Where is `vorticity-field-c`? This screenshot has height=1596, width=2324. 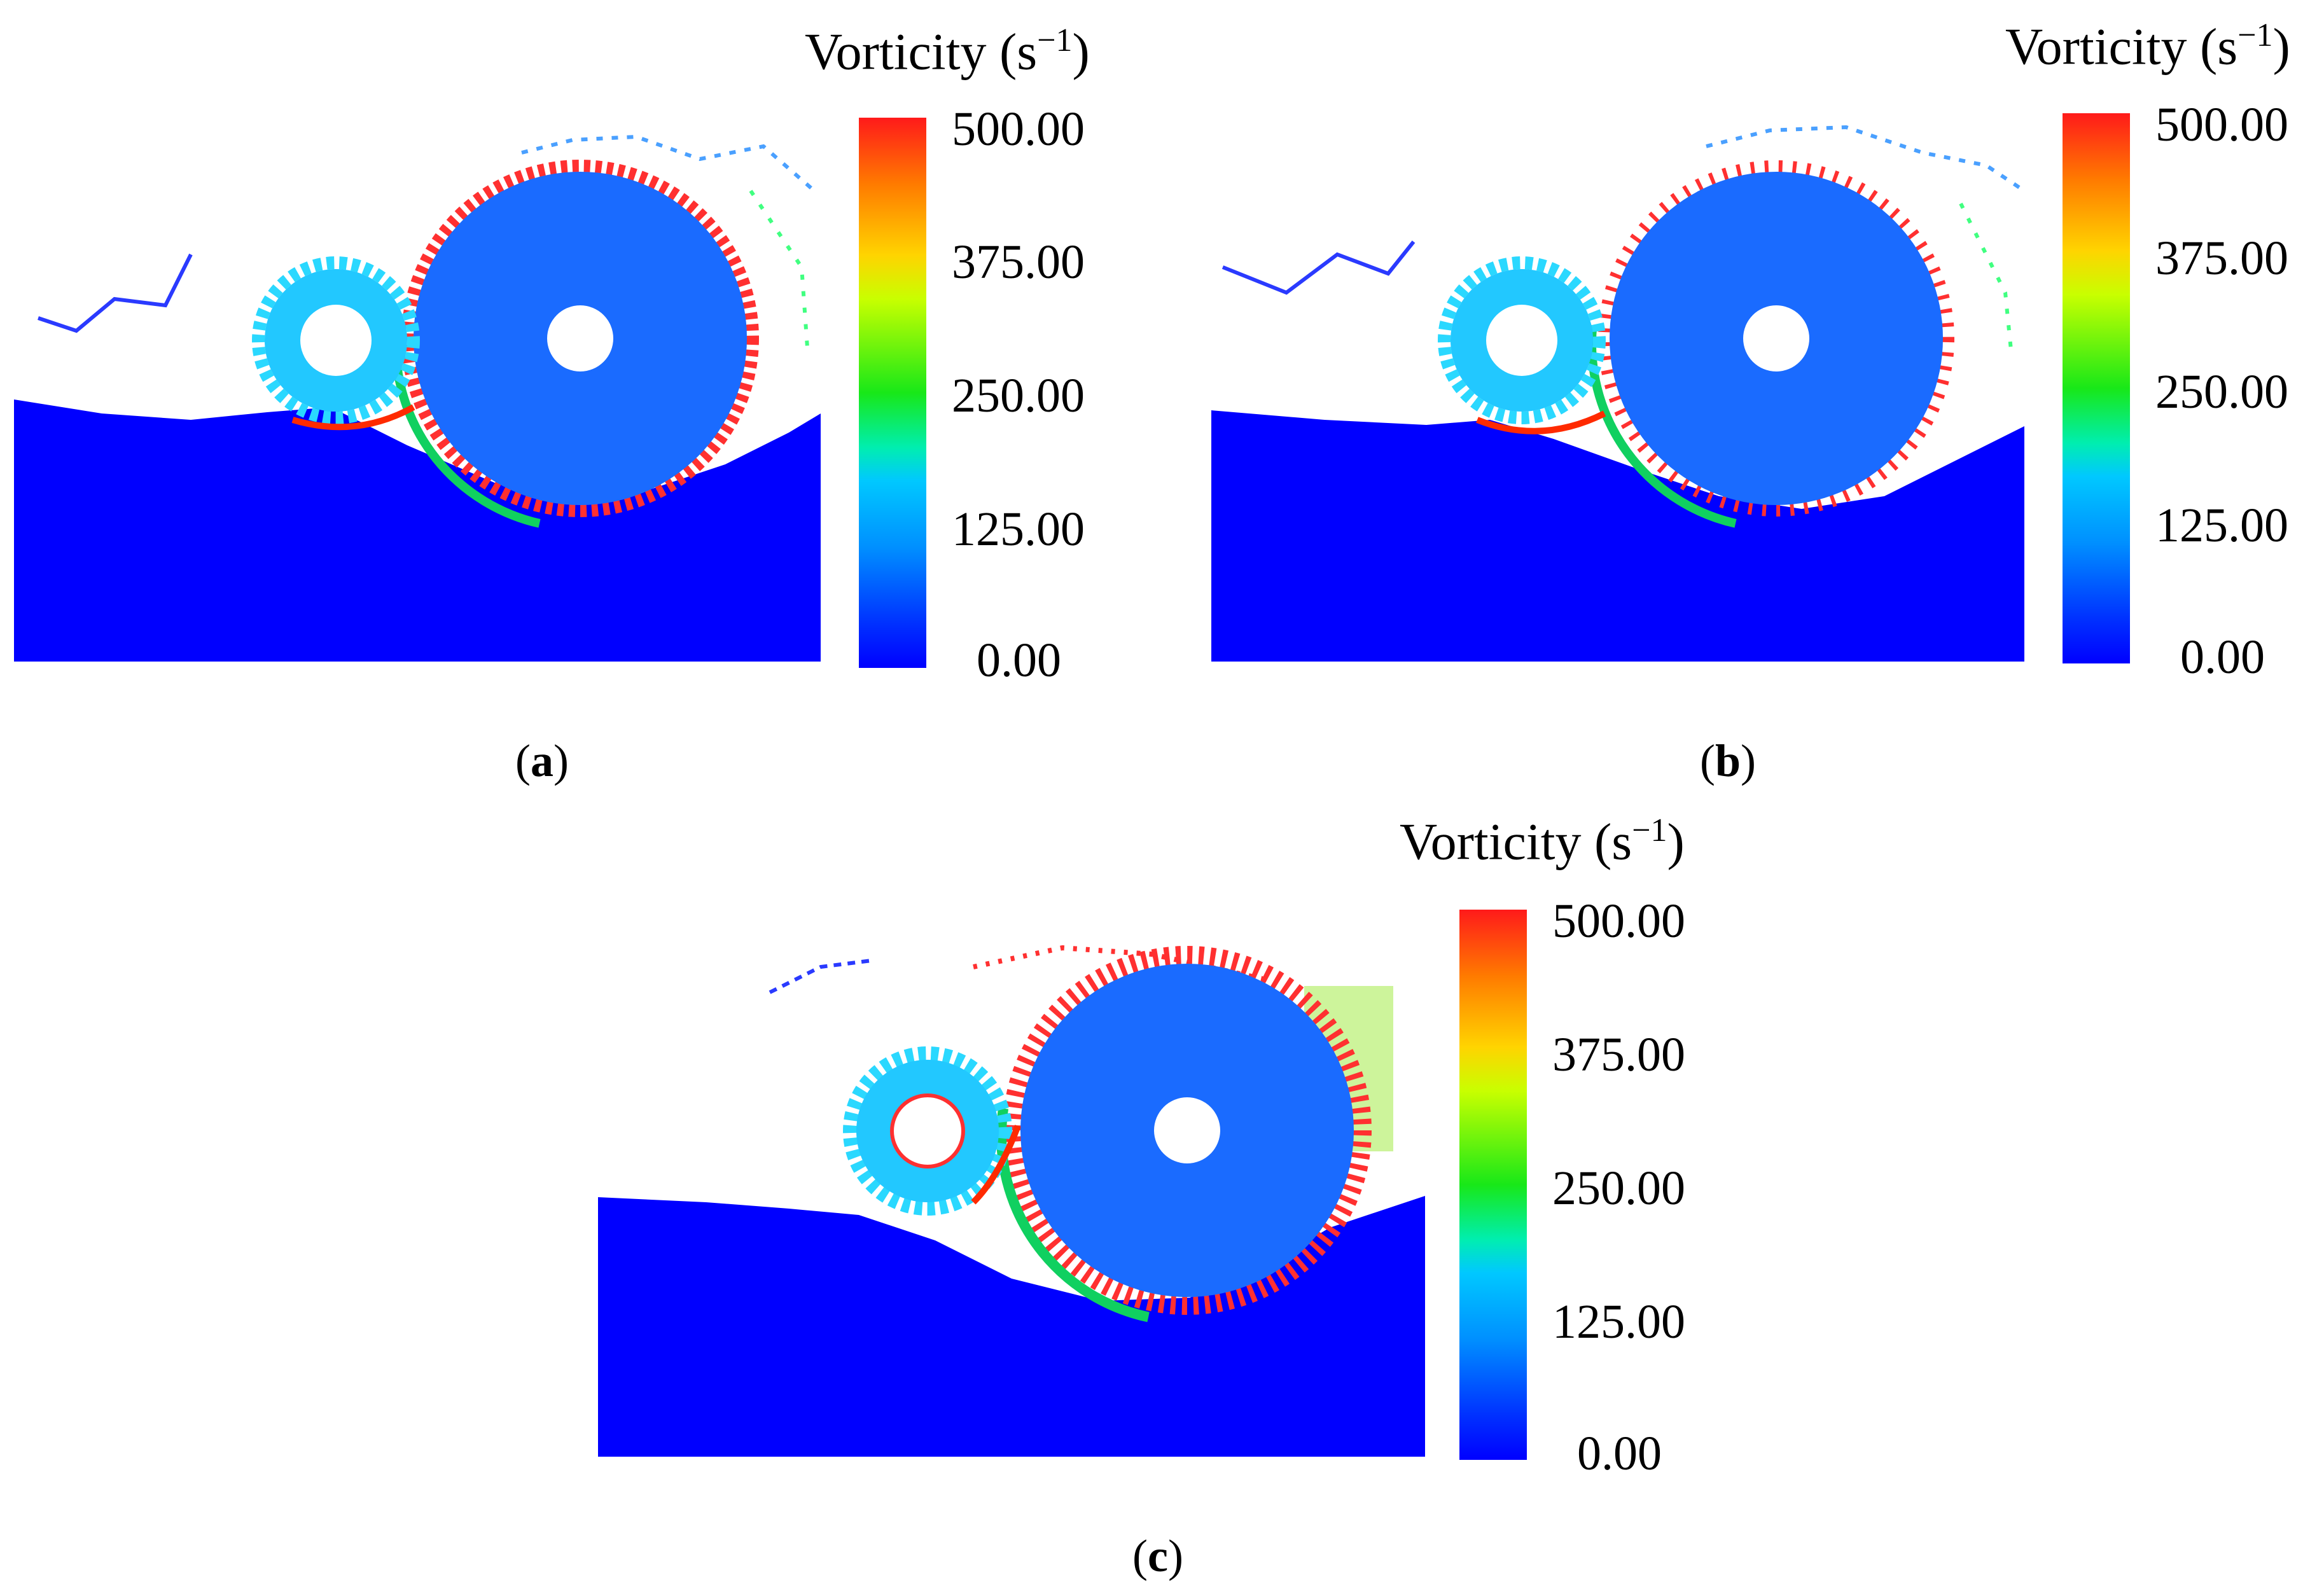 vorticity-field-c is located at coordinates (1011, 1201).